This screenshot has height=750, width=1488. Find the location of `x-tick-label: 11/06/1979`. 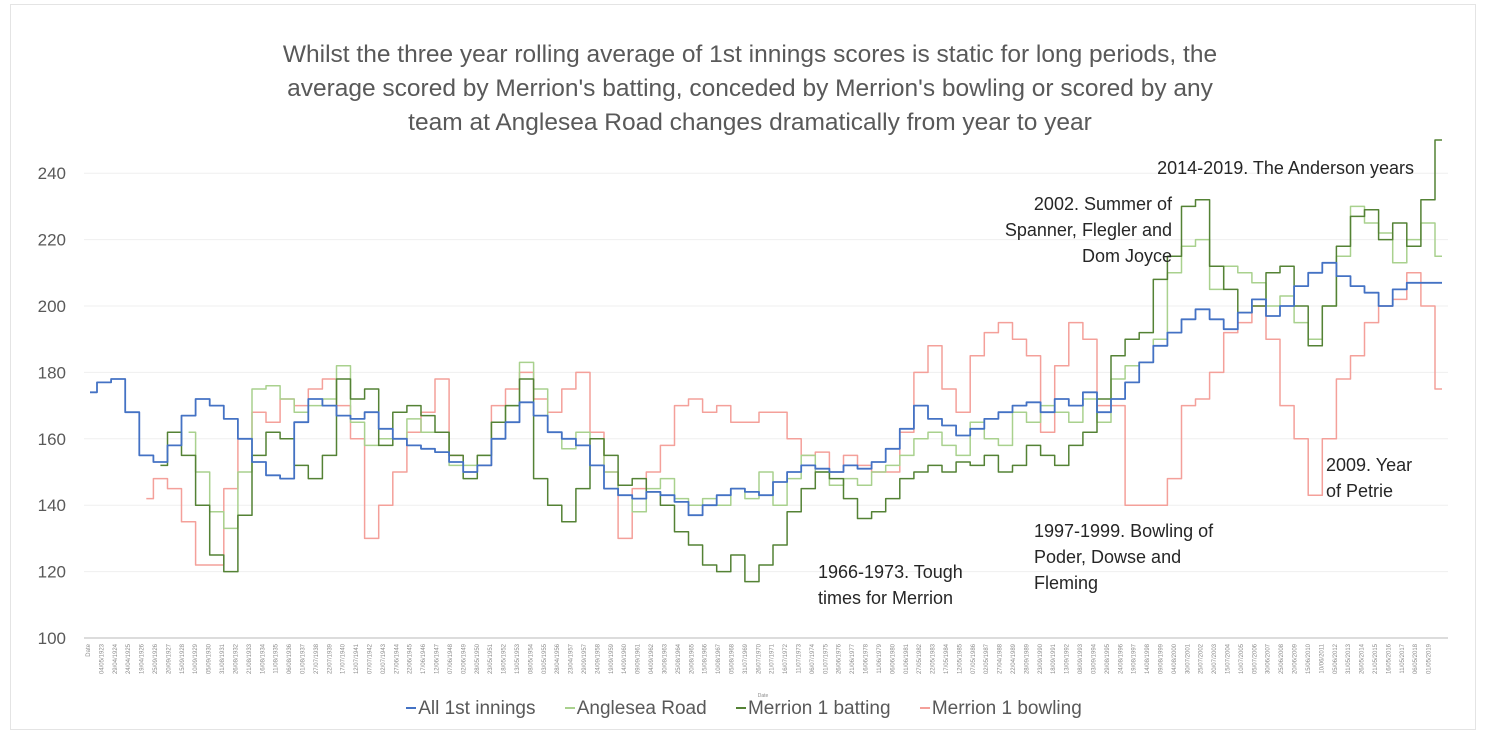

x-tick-label: 11/06/1979 is located at coordinates (880, 658).